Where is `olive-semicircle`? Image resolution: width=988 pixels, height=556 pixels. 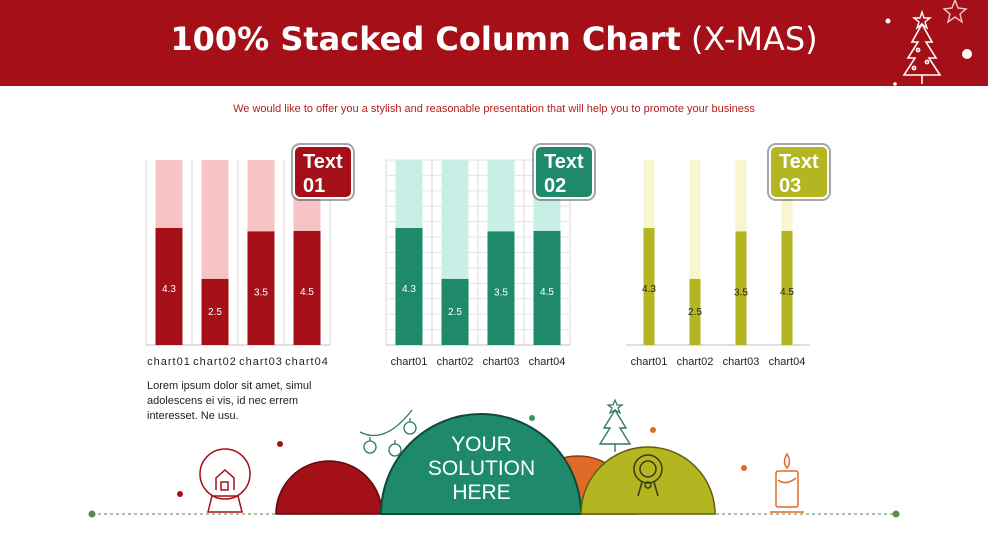
olive-semicircle is located at coordinates (648, 480).